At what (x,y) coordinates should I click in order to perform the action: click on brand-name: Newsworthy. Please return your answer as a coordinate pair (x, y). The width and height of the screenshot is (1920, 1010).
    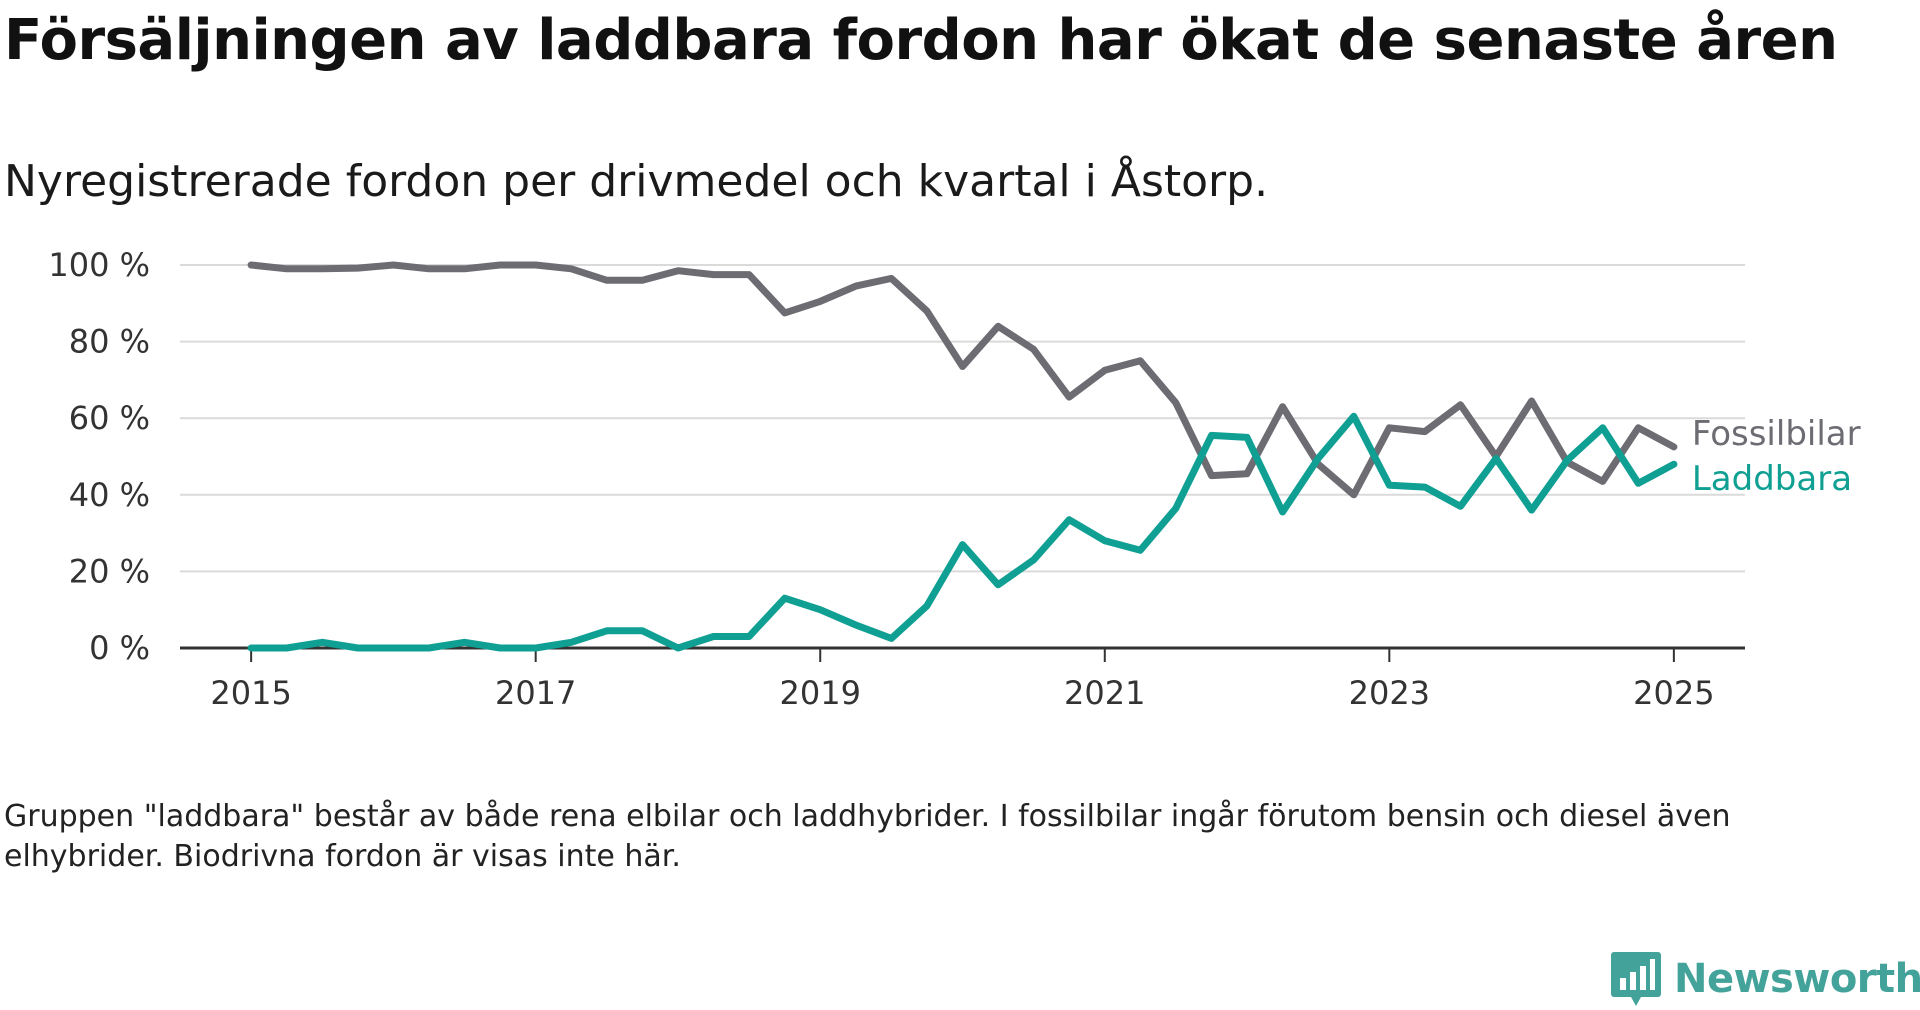
    Looking at the image, I should click on (1797, 979).